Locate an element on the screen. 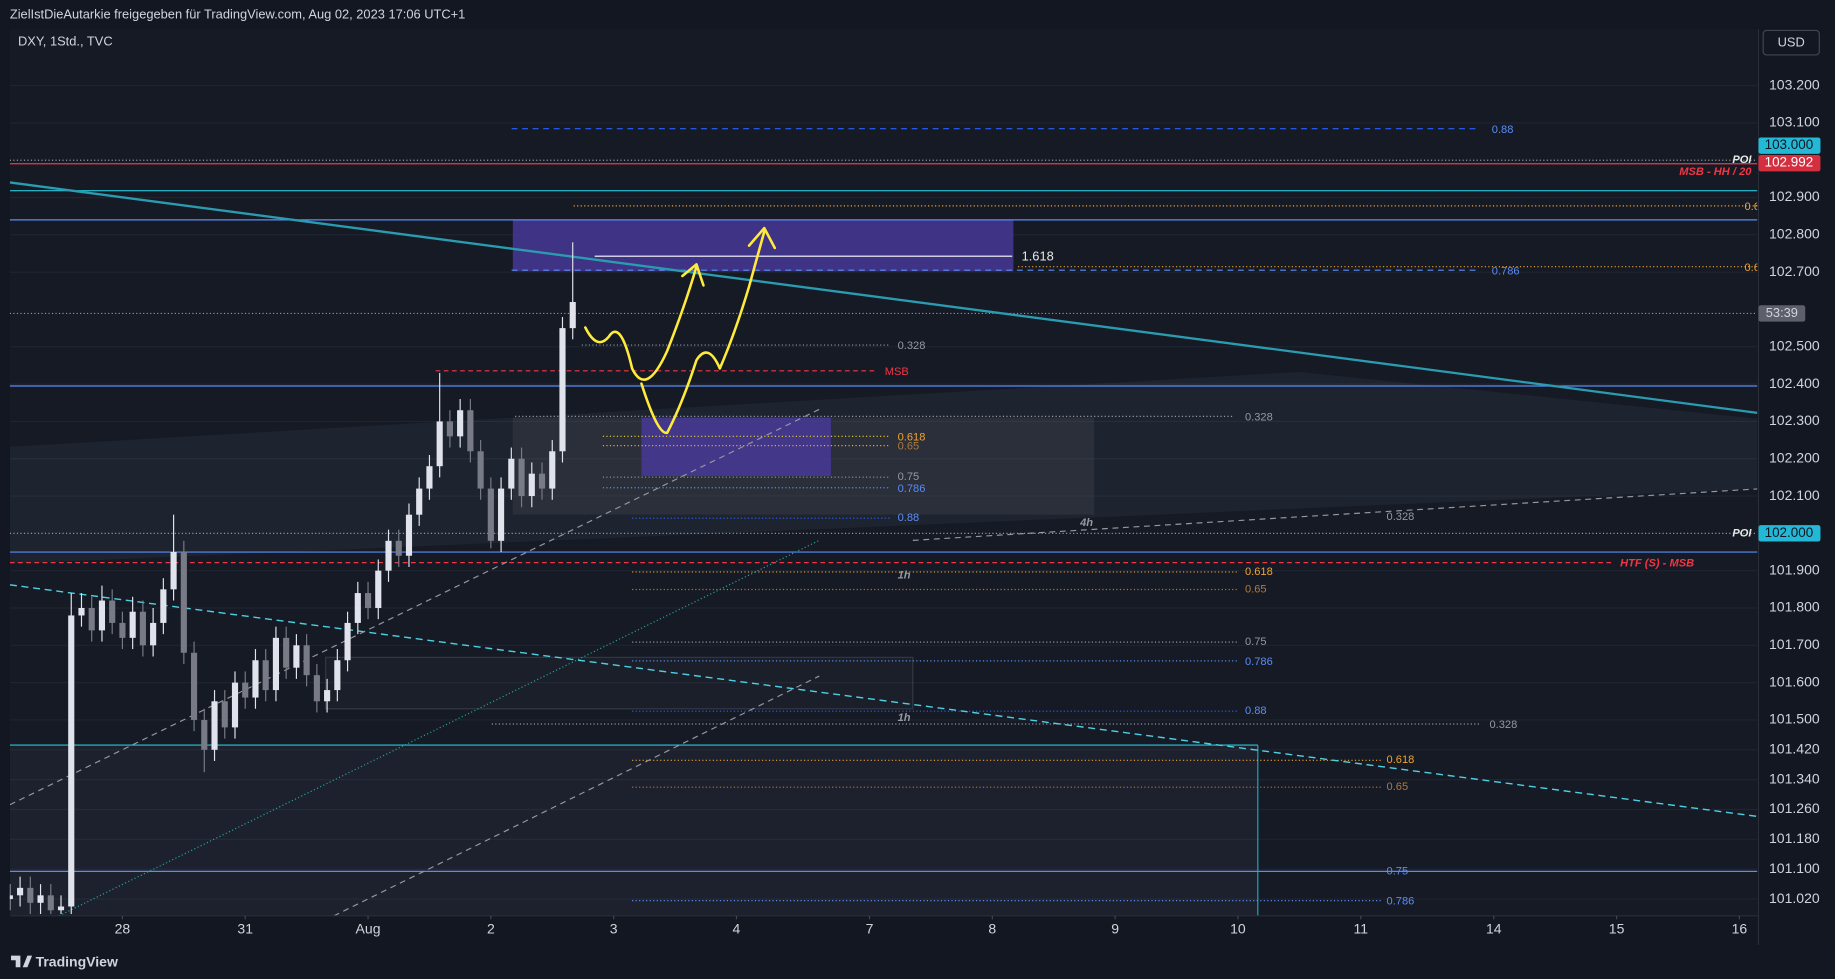 The height and width of the screenshot is (979, 1835). symbol: DXY, 1Std., TVC is located at coordinates (65, 40).